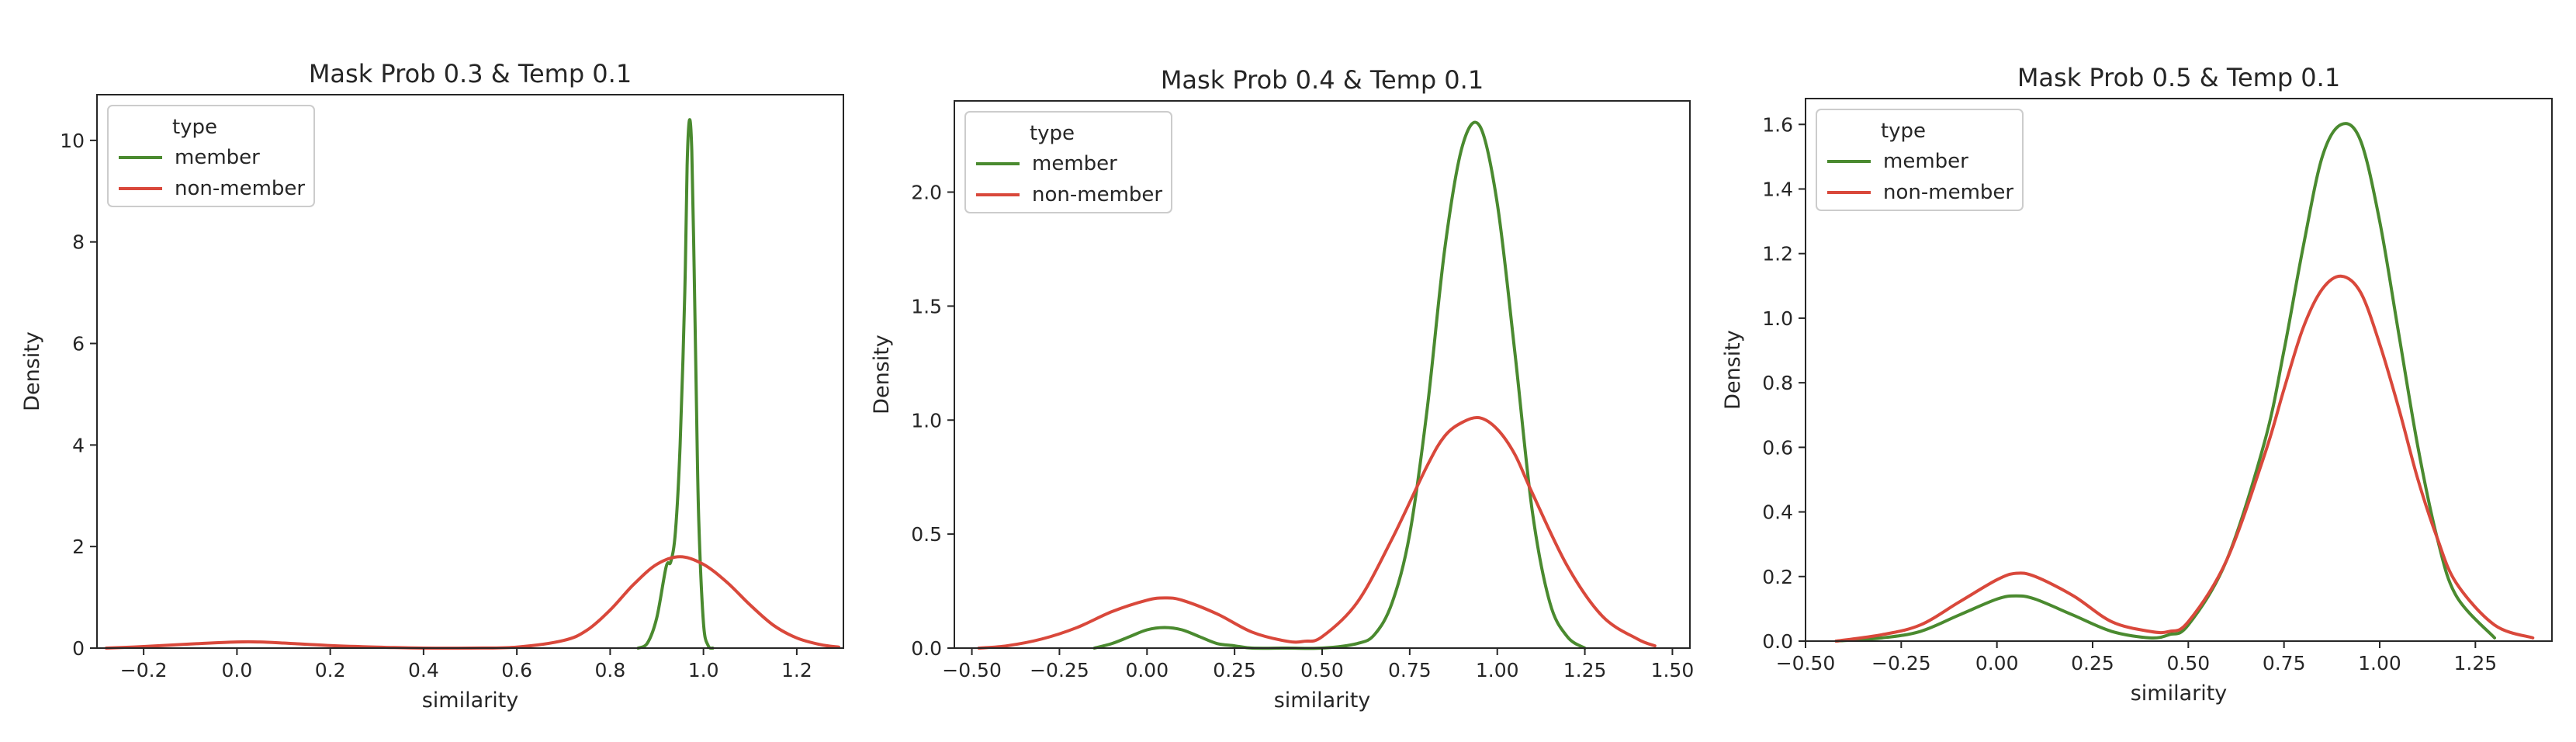 Image resolution: width=2576 pixels, height=742 pixels. I want to click on chart-title: Mask Prob 0.5 & Temp 0.1, so click(2178, 77).